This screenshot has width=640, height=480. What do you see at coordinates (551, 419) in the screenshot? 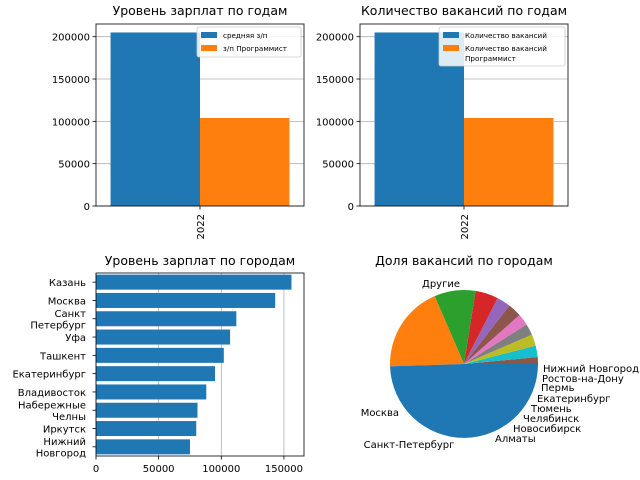
I see `pie-label: Челябинск` at bounding box center [551, 419].